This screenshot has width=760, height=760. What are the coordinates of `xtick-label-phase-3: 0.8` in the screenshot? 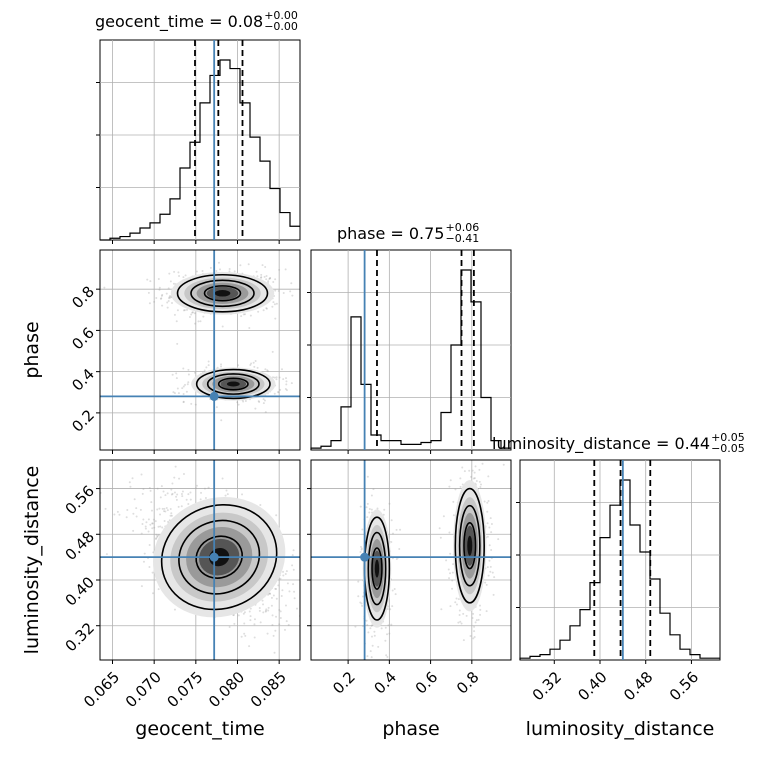 It's located at (468, 683).